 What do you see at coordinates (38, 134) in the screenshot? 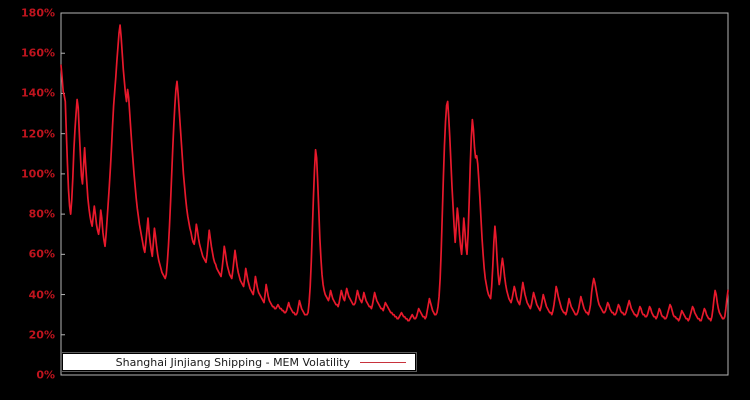
I see `y-axis-tick-label: 120%` at bounding box center [38, 134].